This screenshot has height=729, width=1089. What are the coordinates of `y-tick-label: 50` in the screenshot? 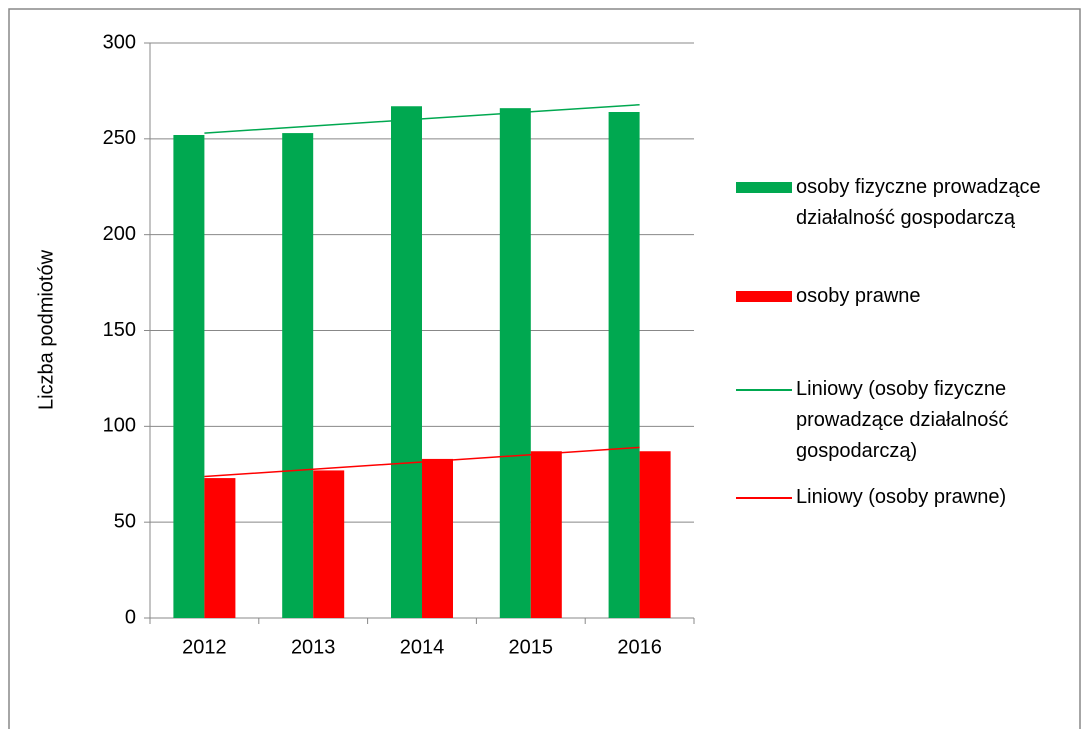 It's located at (125, 521).